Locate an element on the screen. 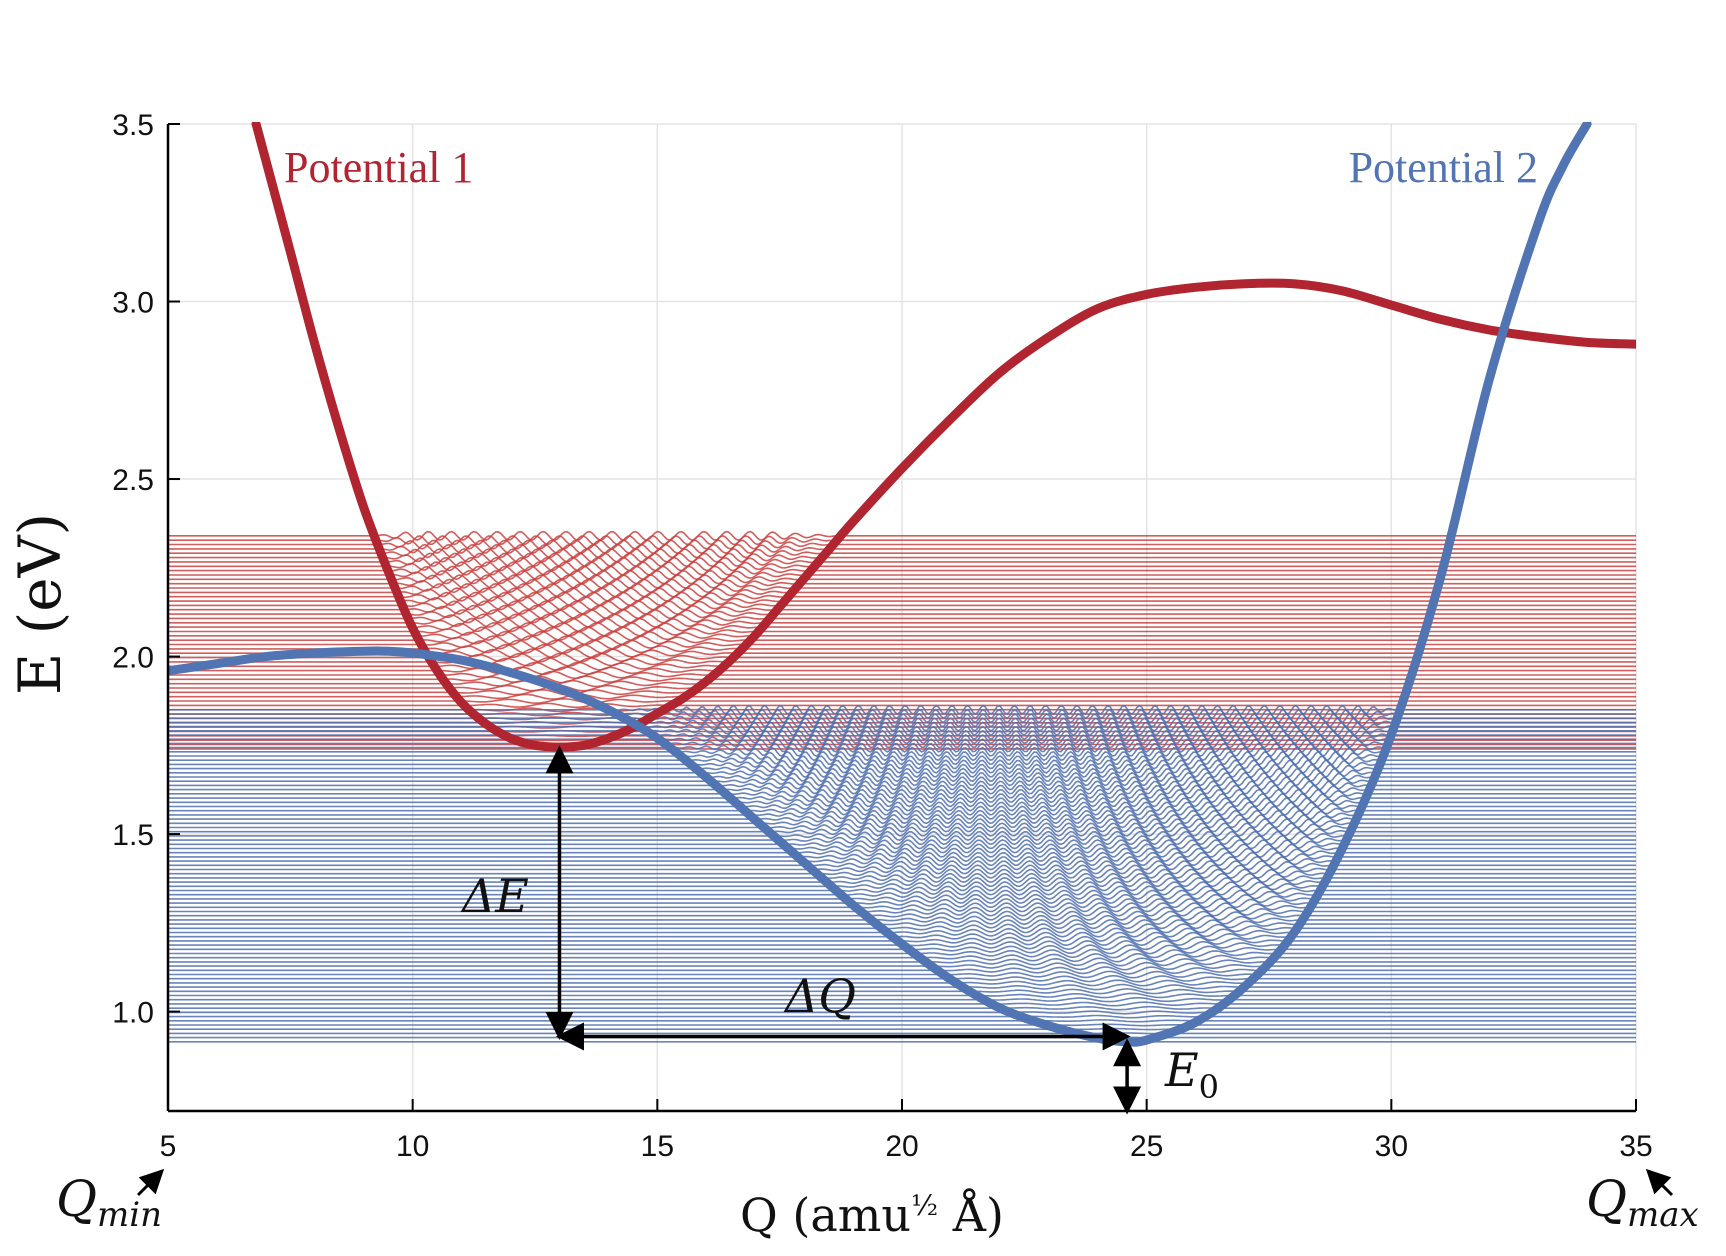 Image resolution: width=1726 pixels, height=1256 pixels. series-label-potential-2: Potential 2 is located at coordinates (1443, 167).